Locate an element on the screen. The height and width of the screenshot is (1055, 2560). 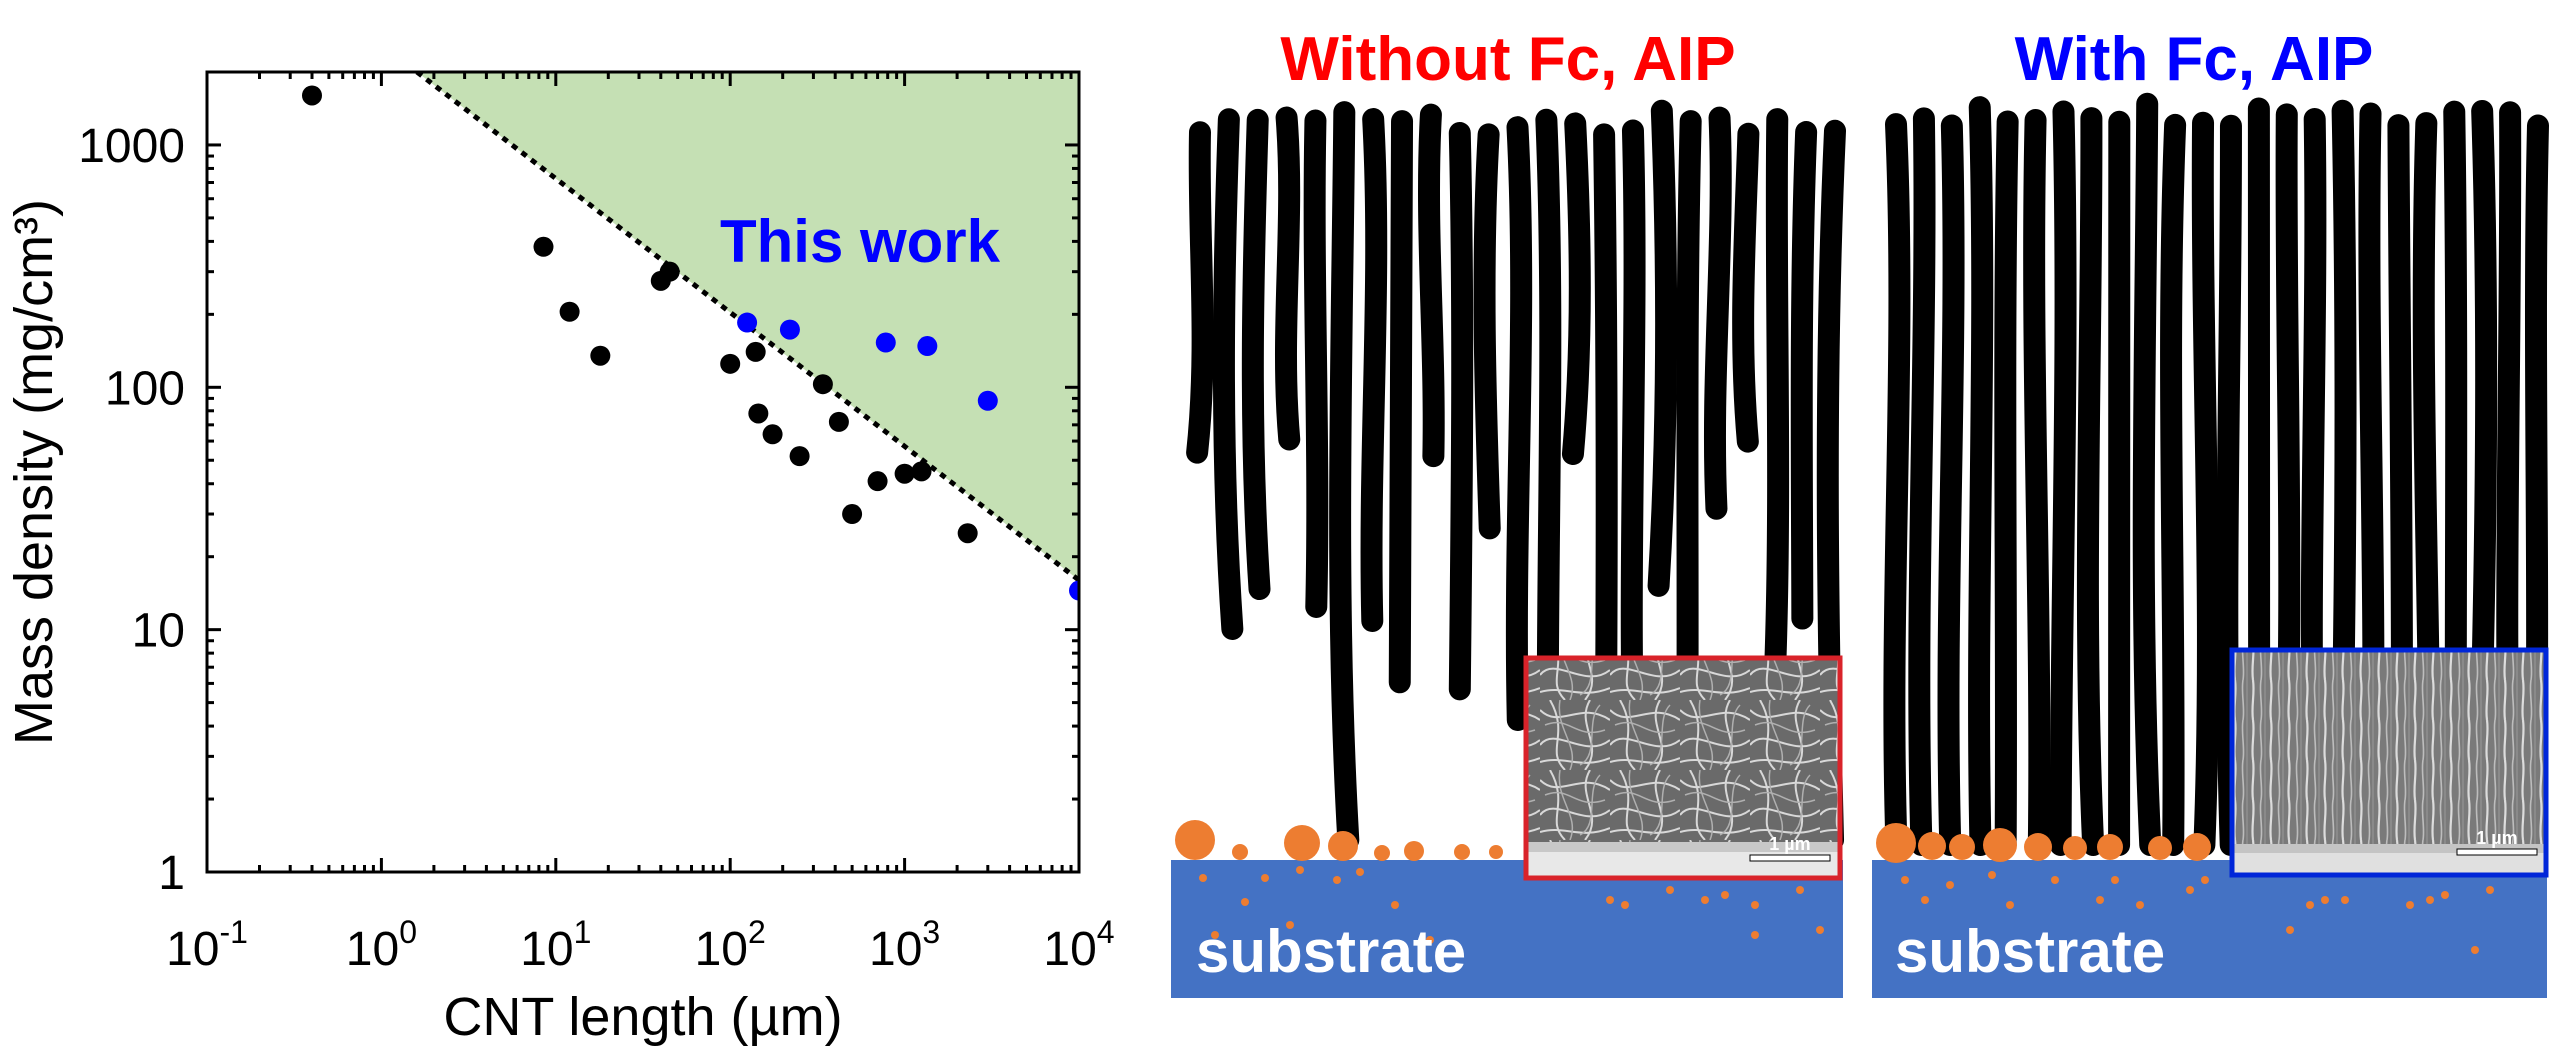
x-tick-label-2: 10¹ is located at coordinates (555, 945).